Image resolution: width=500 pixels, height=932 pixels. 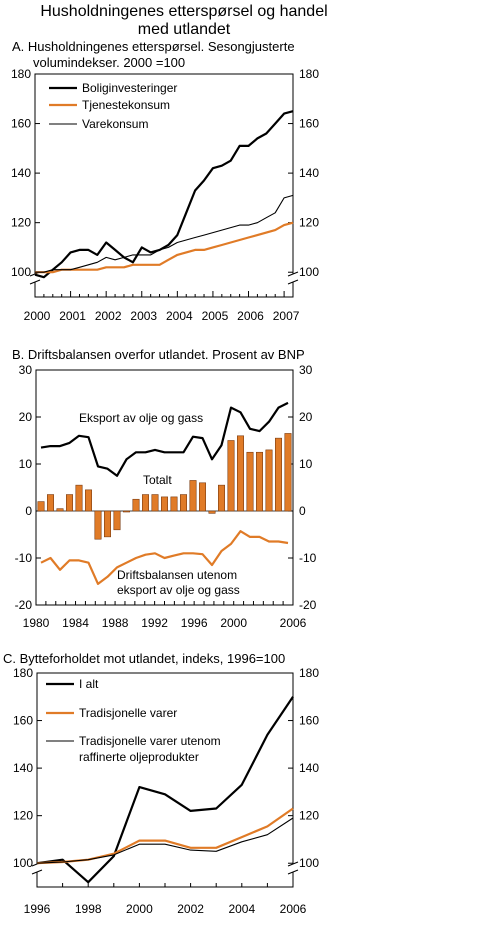 I want to click on panel-b-ytick-label-right: 20, so click(x=306, y=417).